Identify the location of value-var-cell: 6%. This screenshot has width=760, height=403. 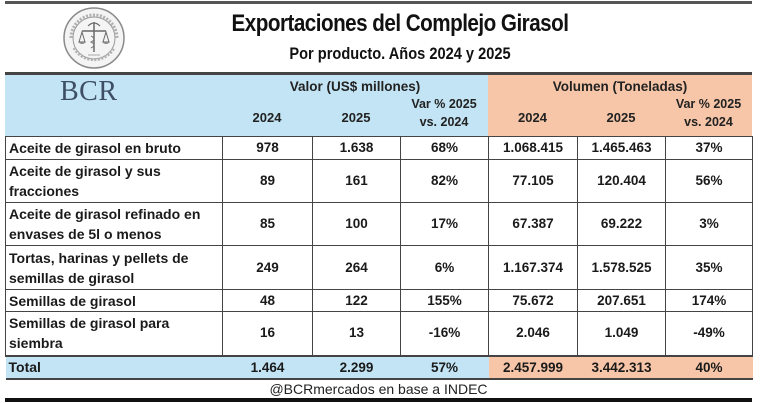
(444, 267).